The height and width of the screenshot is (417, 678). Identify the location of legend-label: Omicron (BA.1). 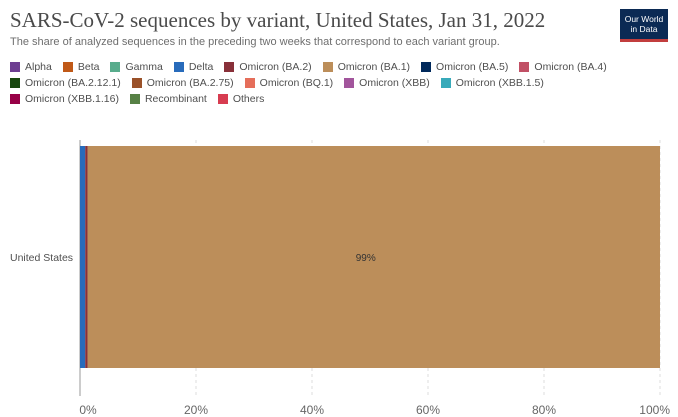
(374, 67).